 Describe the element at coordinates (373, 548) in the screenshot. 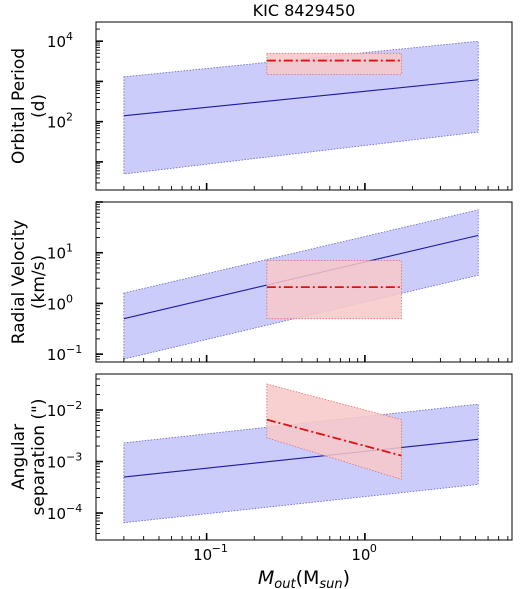

I see `x-tick-exponent: 0` at that location.